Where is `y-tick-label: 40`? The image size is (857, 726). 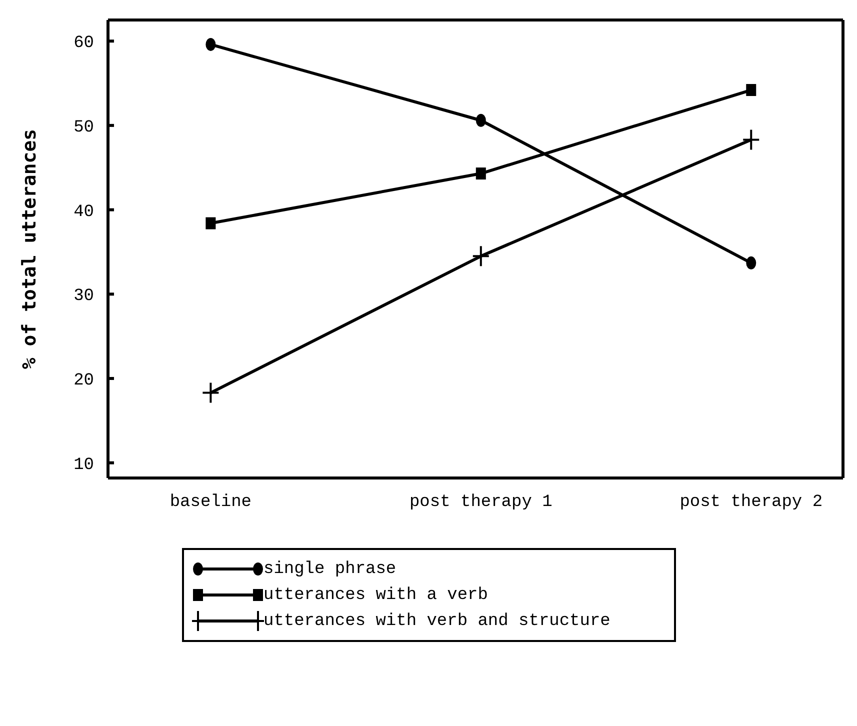 y-tick-label: 40 is located at coordinates (84, 212).